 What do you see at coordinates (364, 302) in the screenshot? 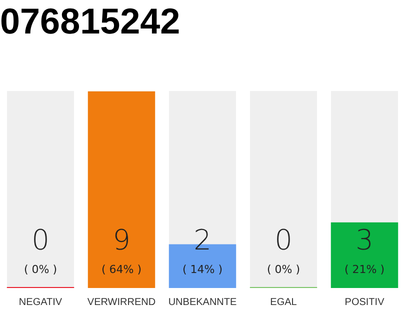
I see `x-tick-label: POSITIV` at bounding box center [364, 302].